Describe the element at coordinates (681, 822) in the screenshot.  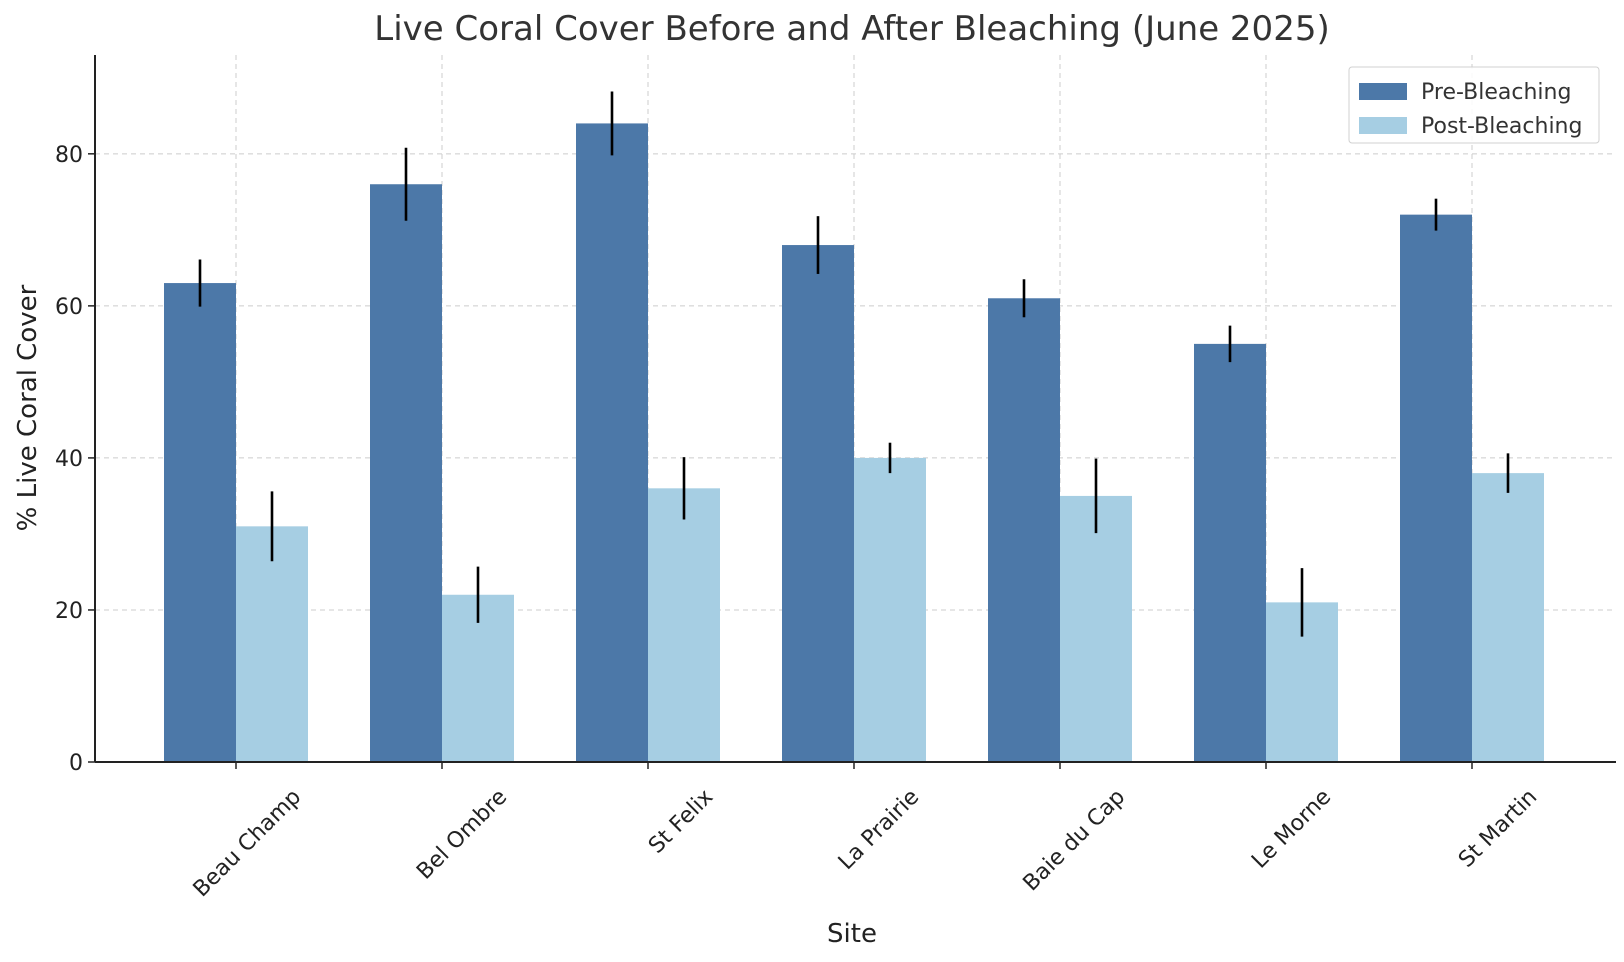
I see `x-tick-label: St Felix` at that location.